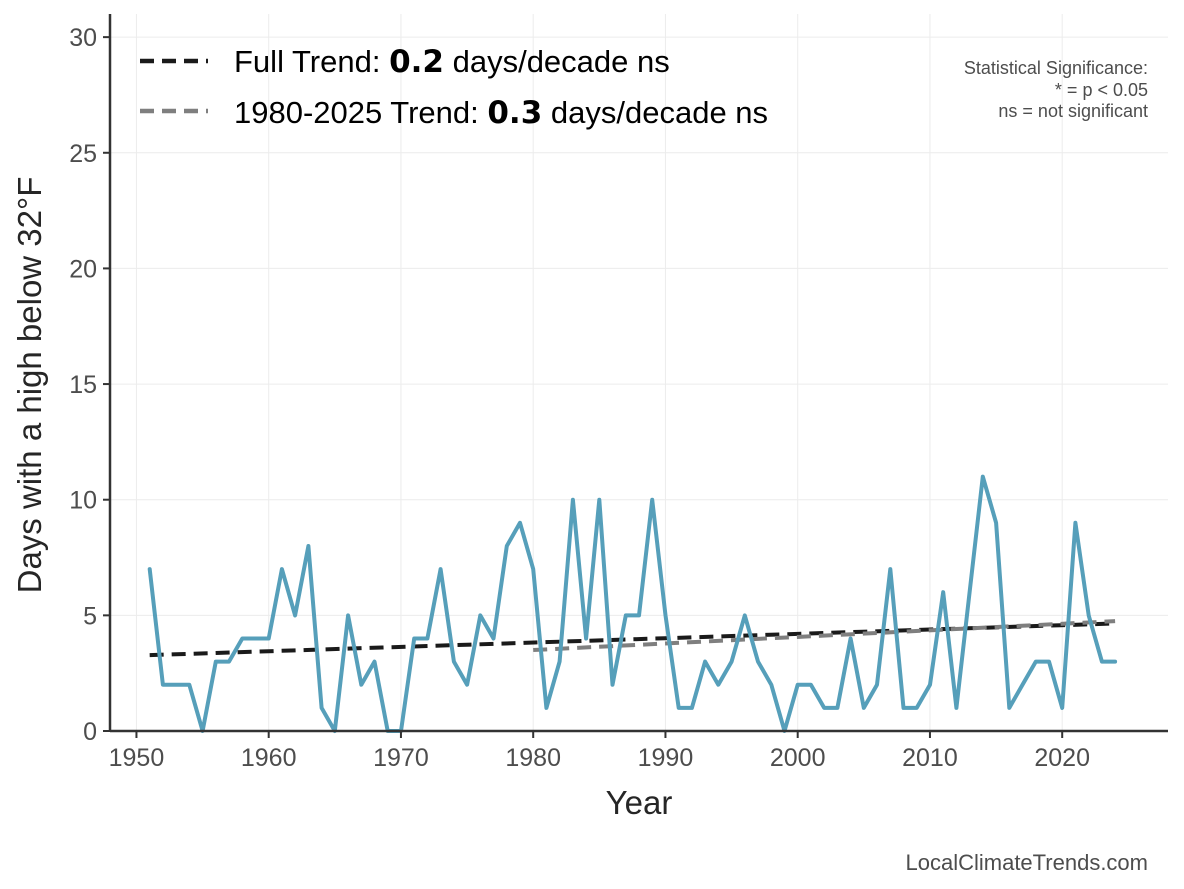  What do you see at coordinates (311, 61) in the screenshot?
I see `legend-full-trend-prefix: Full Trend:` at bounding box center [311, 61].